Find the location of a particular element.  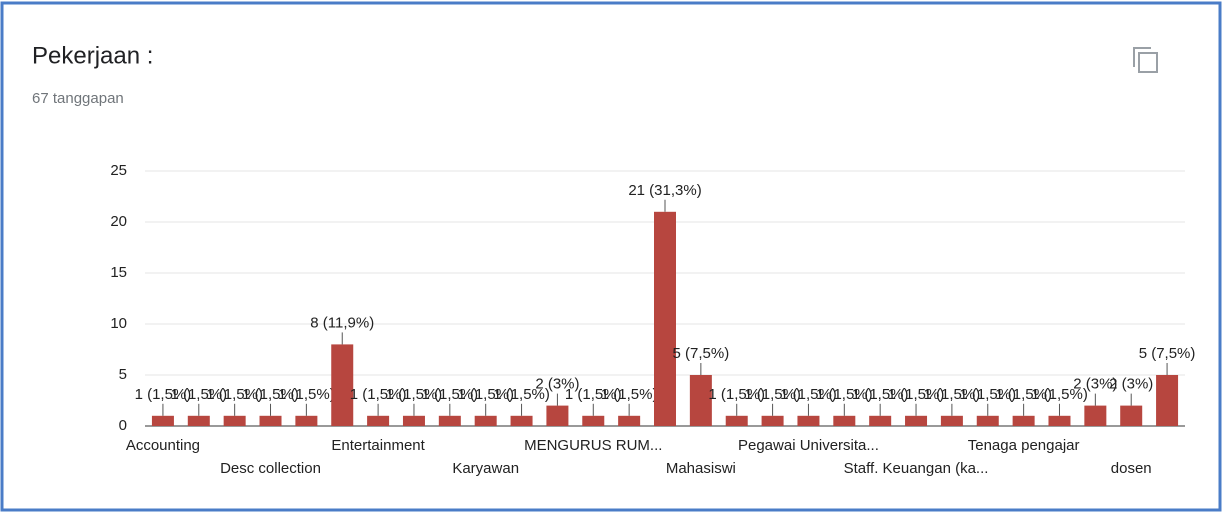

y-tick-label: 5 is located at coordinates (123, 374).